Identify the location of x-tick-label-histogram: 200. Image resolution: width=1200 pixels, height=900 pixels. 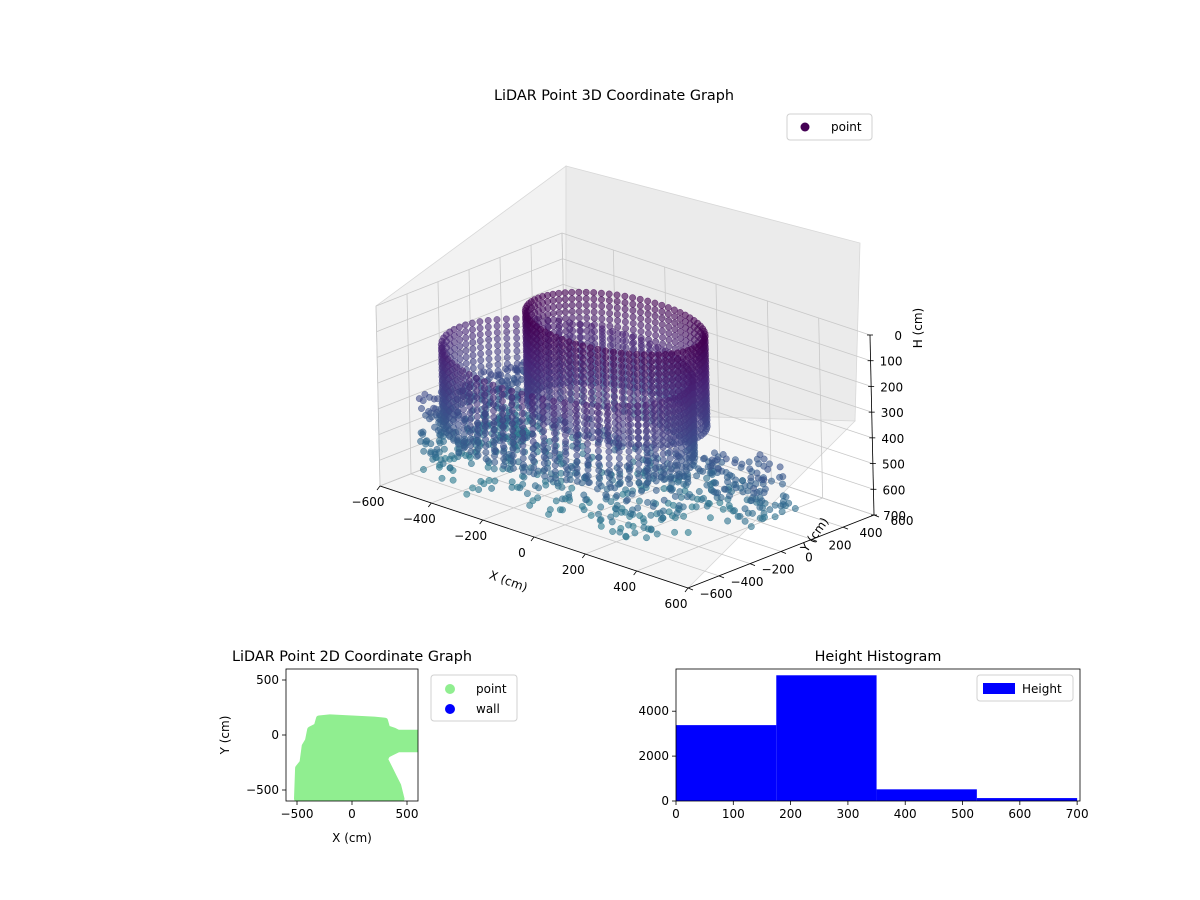
(790, 814).